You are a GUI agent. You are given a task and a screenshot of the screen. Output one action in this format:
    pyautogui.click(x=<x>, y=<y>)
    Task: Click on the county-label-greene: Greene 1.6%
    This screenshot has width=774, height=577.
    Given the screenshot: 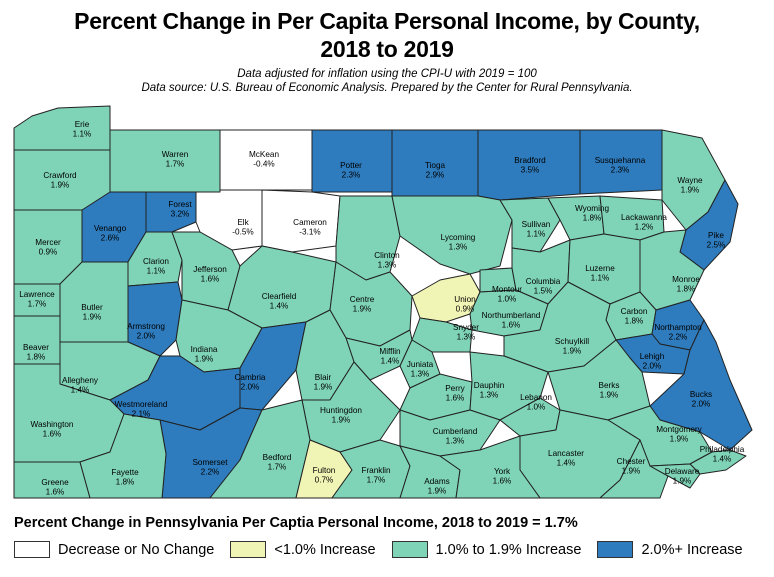 What is the action you would take?
    pyautogui.click(x=55, y=487)
    